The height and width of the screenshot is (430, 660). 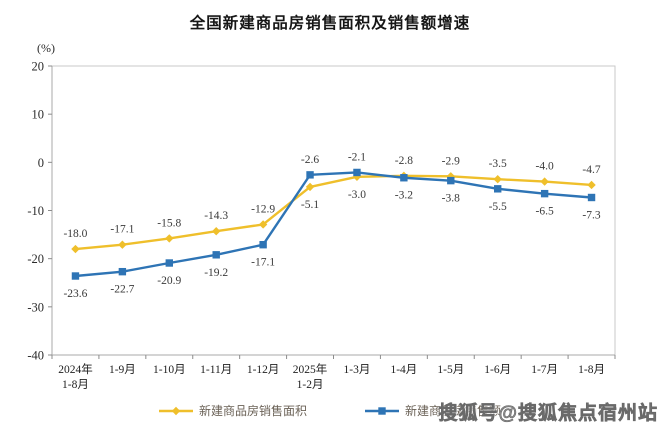 I want to click on svg-text: -30, so click(x=35, y=307).